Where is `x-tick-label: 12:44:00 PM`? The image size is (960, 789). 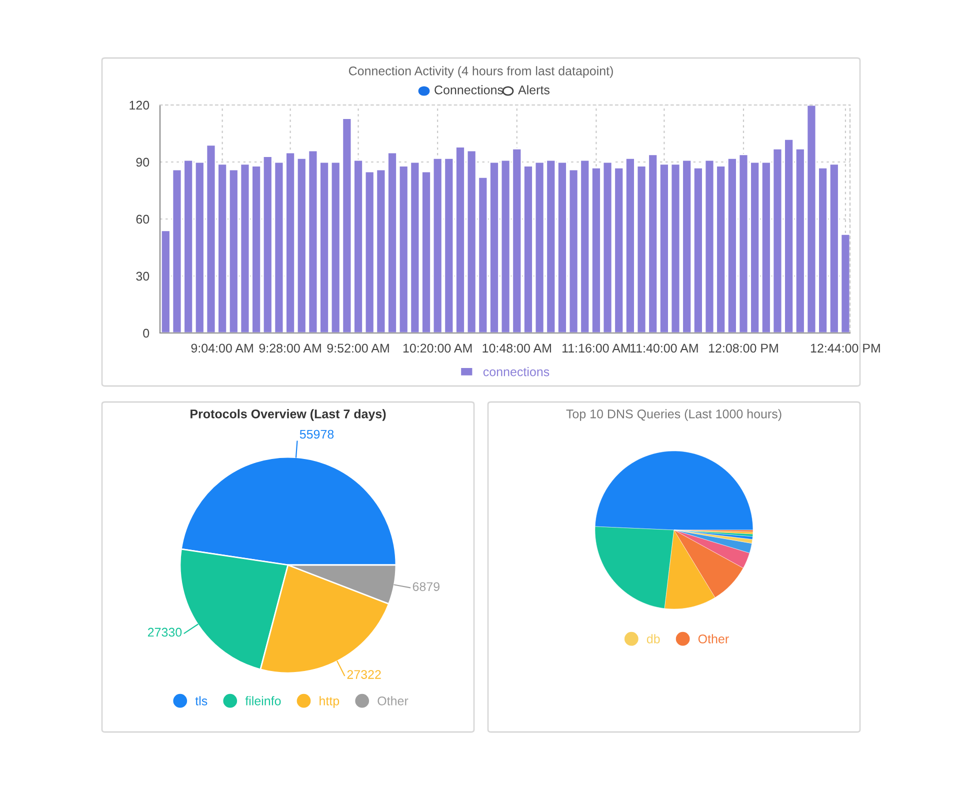 x-tick-label: 12:44:00 PM is located at coordinates (845, 348).